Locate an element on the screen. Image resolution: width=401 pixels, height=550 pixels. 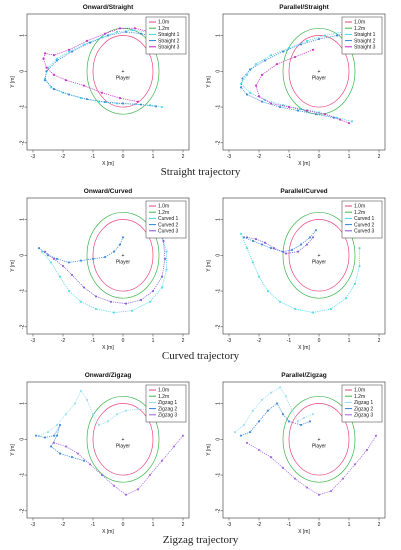
player-marker: + is located at coordinates (319, 256).